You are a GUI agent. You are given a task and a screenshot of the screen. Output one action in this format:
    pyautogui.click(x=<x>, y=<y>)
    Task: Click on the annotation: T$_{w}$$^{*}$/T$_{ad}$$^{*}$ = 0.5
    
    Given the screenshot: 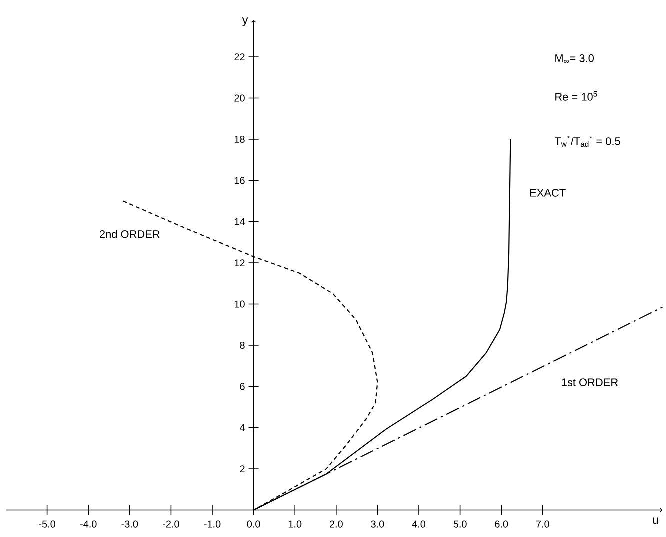 What is the action you would take?
    pyautogui.click(x=587, y=141)
    